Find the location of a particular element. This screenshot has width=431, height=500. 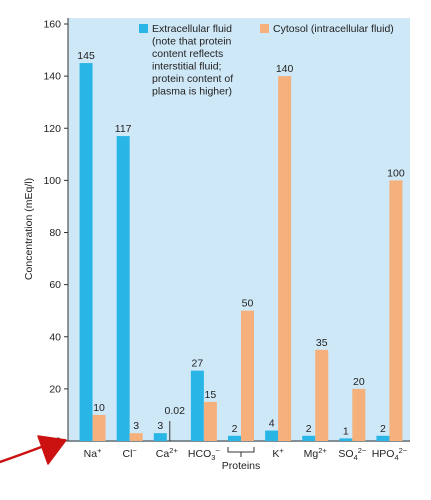

data-label-cytosol: 50 is located at coordinates (248, 304).